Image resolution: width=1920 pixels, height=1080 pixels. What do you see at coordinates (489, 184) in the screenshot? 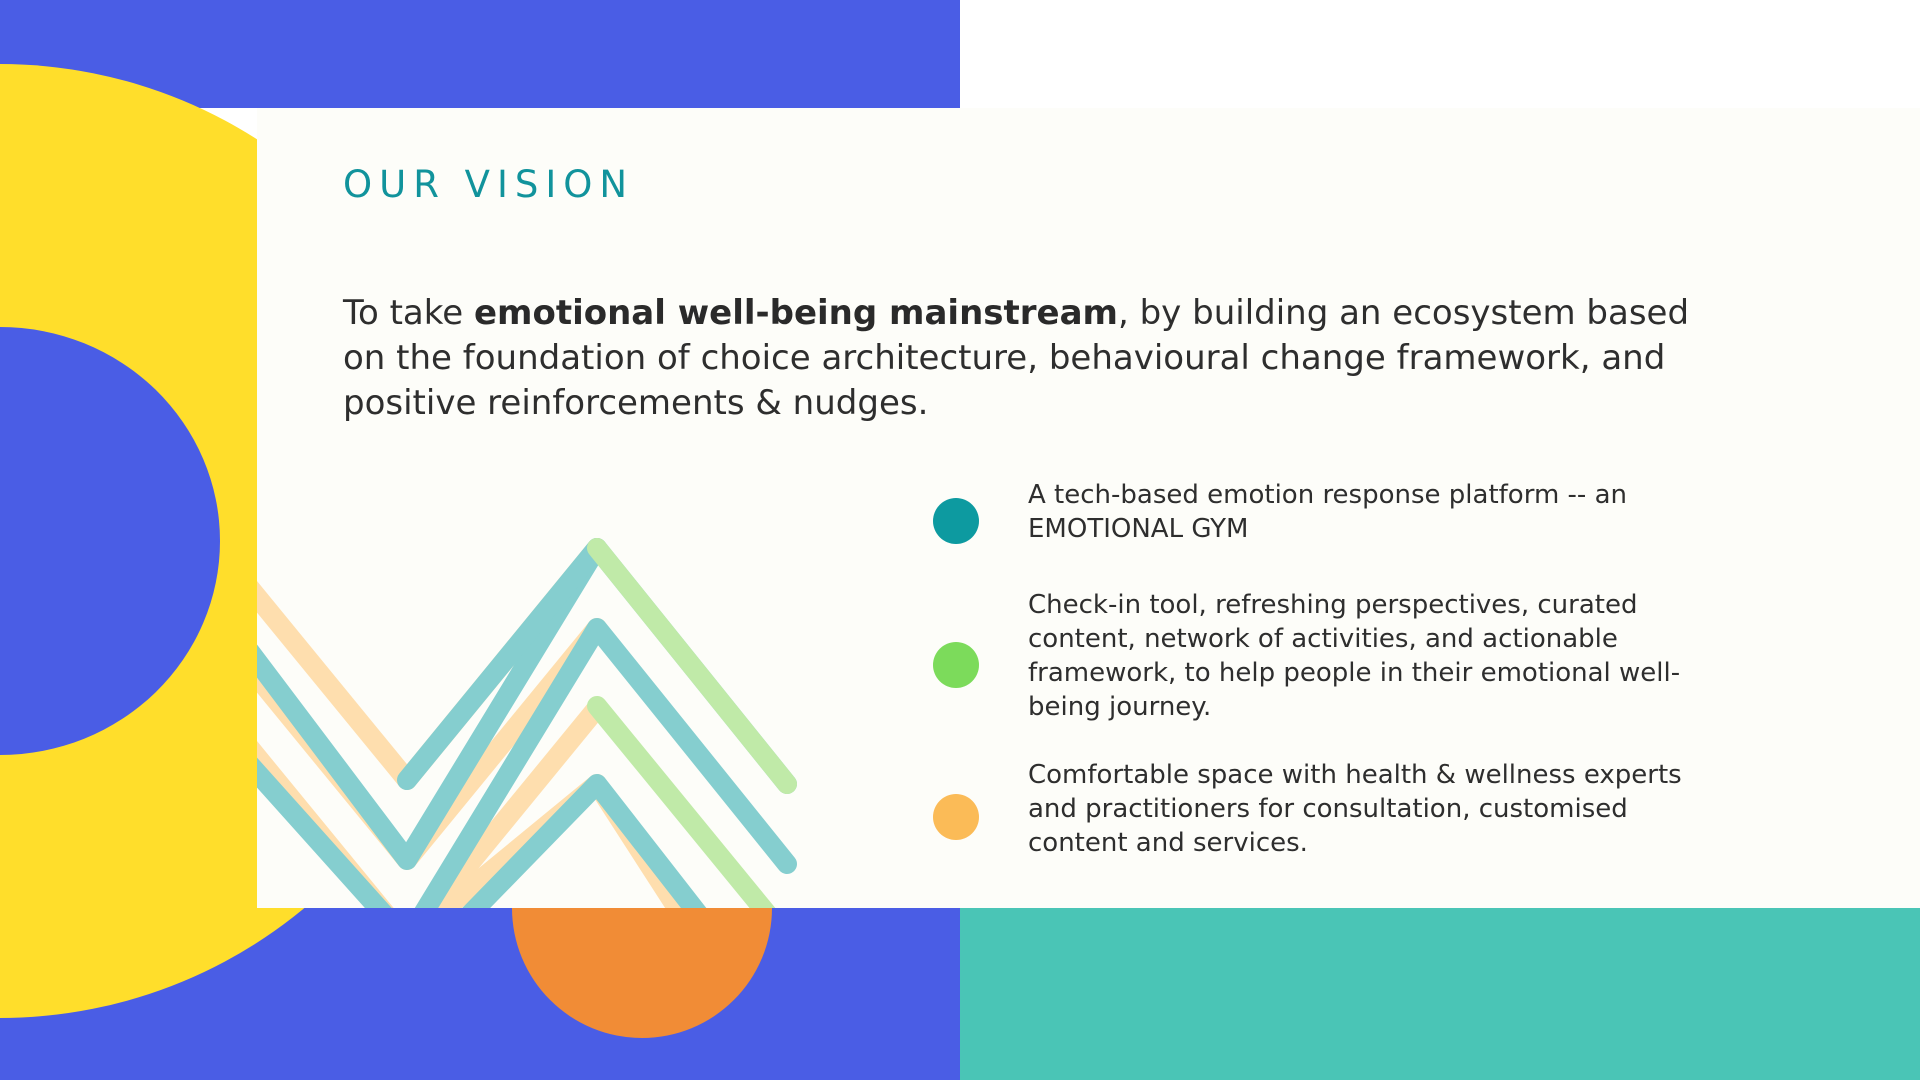
I see `page-title: OUR VISION` at bounding box center [489, 184].